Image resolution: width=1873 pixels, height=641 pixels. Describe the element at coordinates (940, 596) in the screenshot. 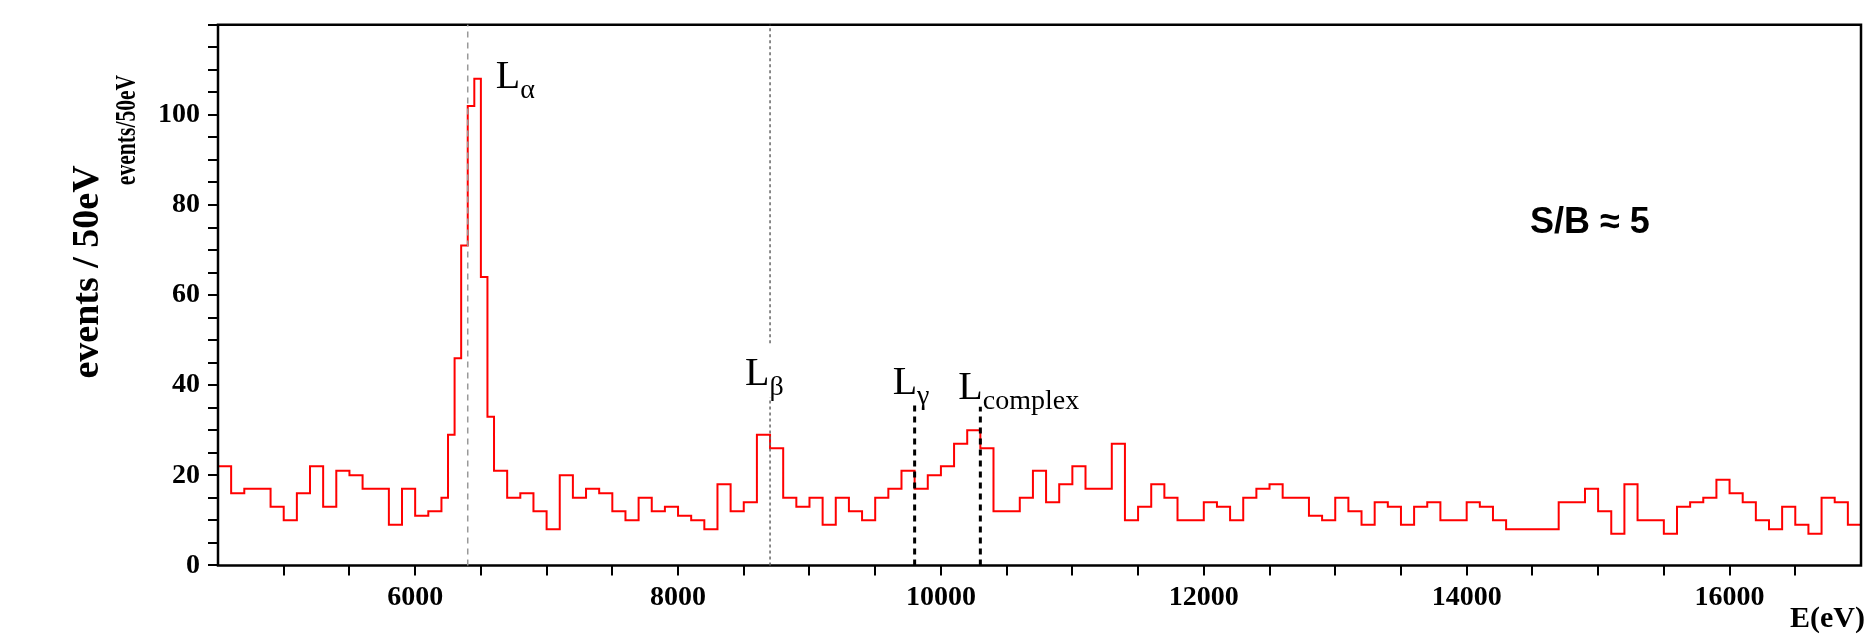

I see `x-tick-label: 10000` at that location.